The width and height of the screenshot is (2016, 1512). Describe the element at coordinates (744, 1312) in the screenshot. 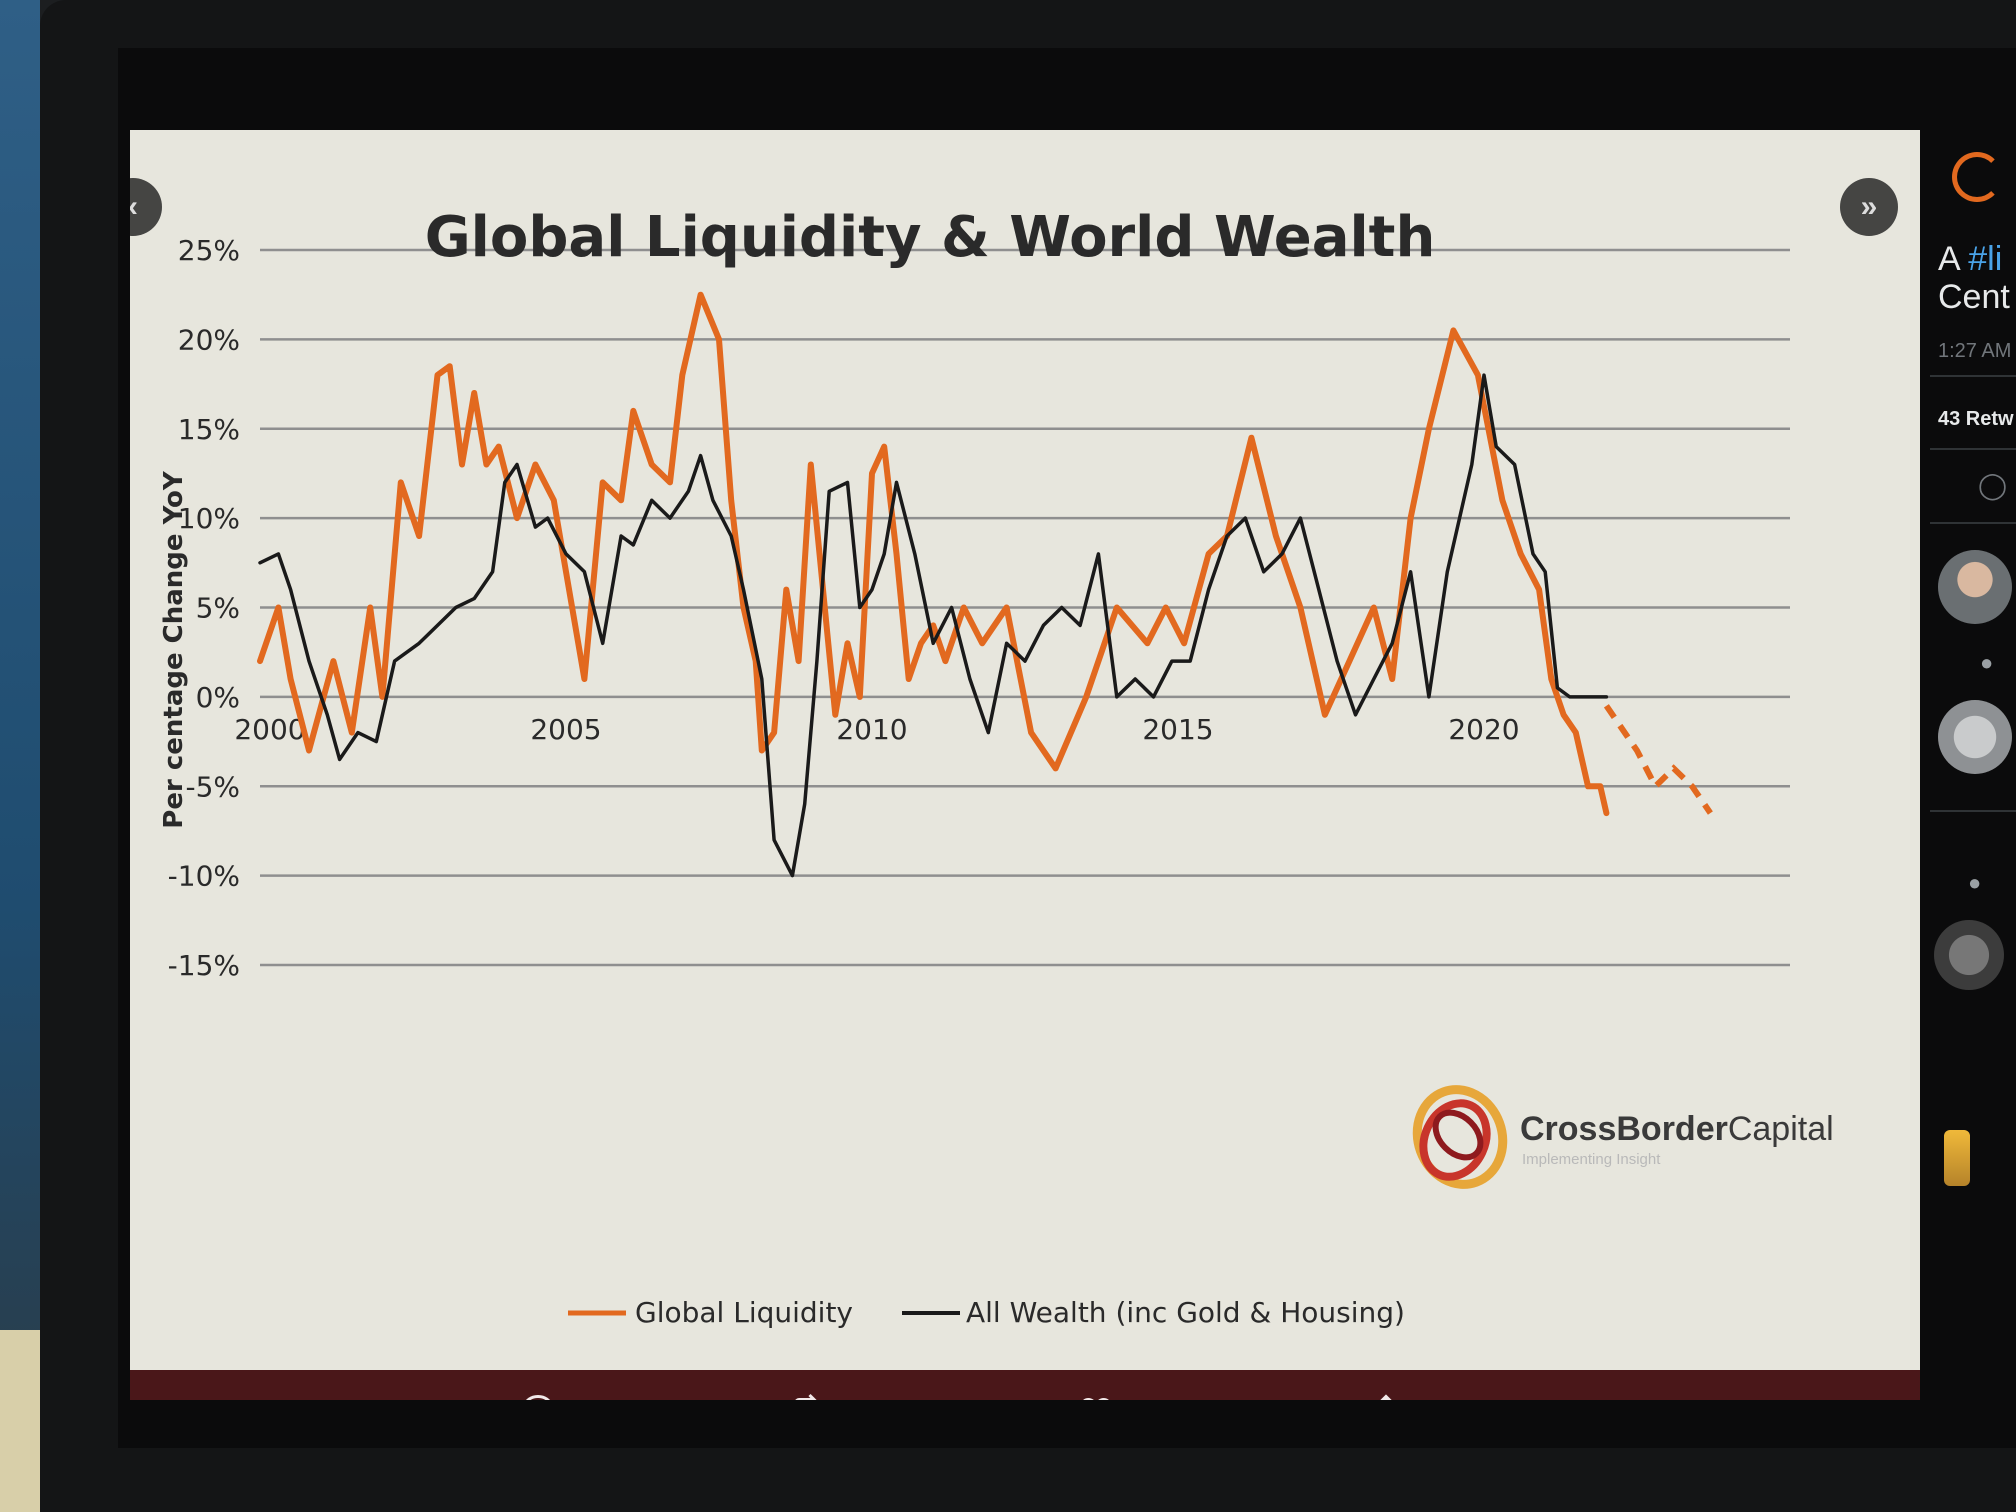

I see `legend-label-global-liquidity: Global Liquidity` at that location.